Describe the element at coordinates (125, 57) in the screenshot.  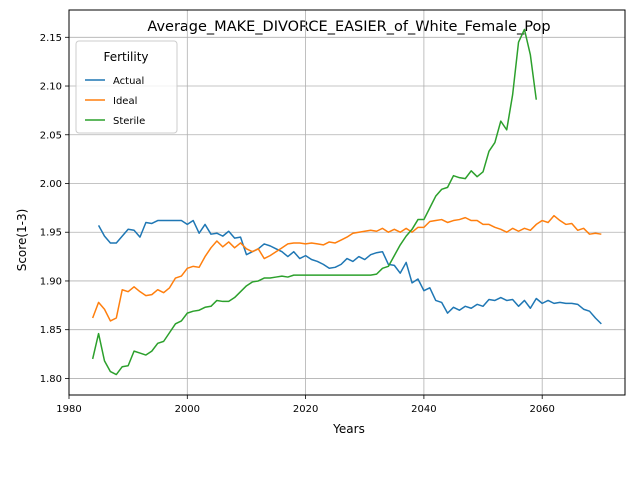
I see `legend-title: Fertility` at that location.